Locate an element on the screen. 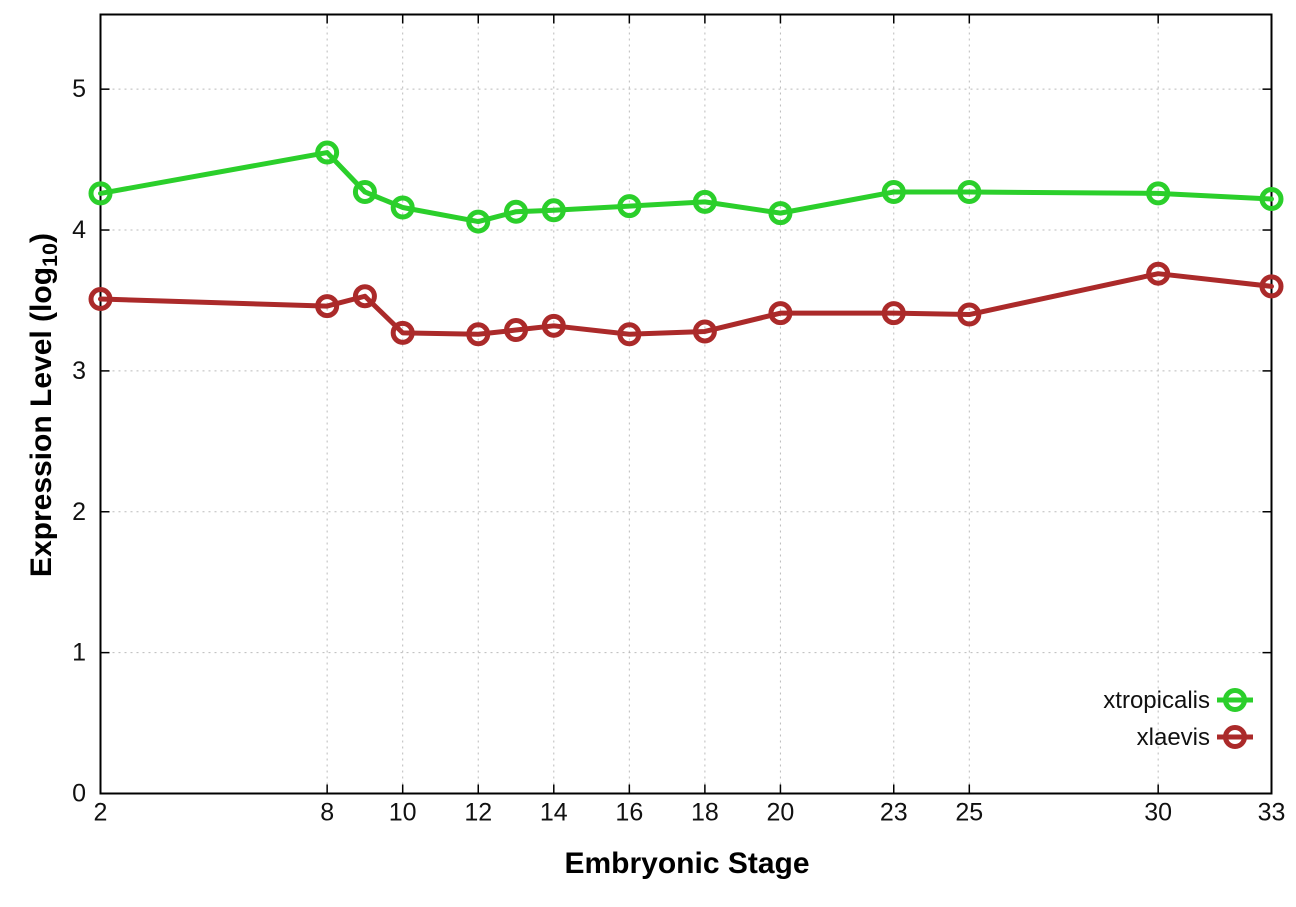  y-axis-title-end: ) is located at coordinates (41, 237).